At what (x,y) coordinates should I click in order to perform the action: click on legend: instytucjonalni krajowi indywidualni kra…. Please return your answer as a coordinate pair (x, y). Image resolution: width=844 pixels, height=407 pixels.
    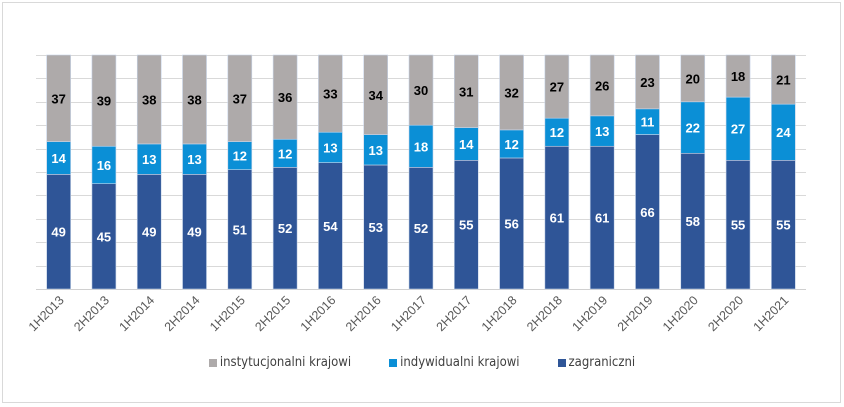
    Looking at the image, I should click on (422, 362).